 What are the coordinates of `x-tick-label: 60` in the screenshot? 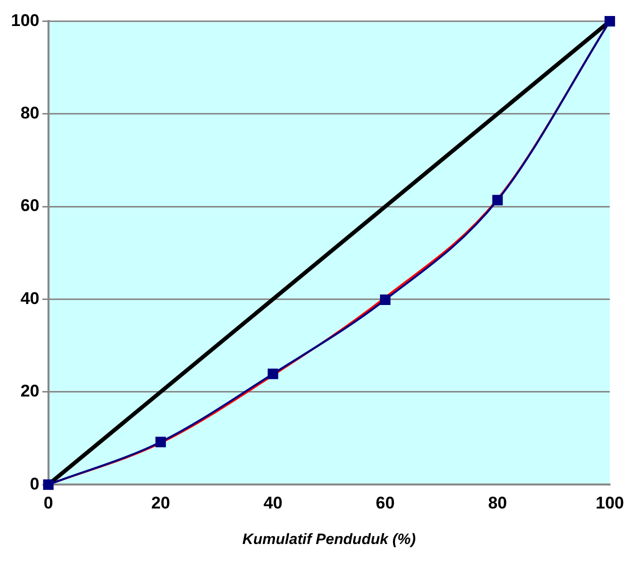 It's located at (385, 502).